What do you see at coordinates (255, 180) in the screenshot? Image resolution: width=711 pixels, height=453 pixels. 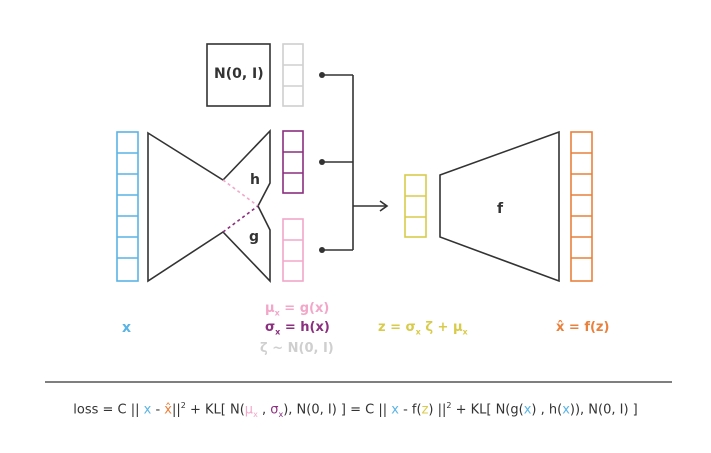 I see `encoder-h-label: h` at bounding box center [255, 180].